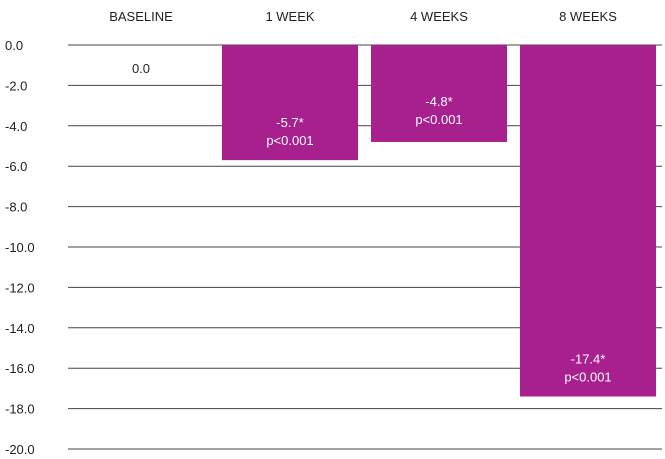 This screenshot has width=665, height=459. What do you see at coordinates (20, 449) in the screenshot?
I see `y-tick-label: -20.0` at bounding box center [20, 449].